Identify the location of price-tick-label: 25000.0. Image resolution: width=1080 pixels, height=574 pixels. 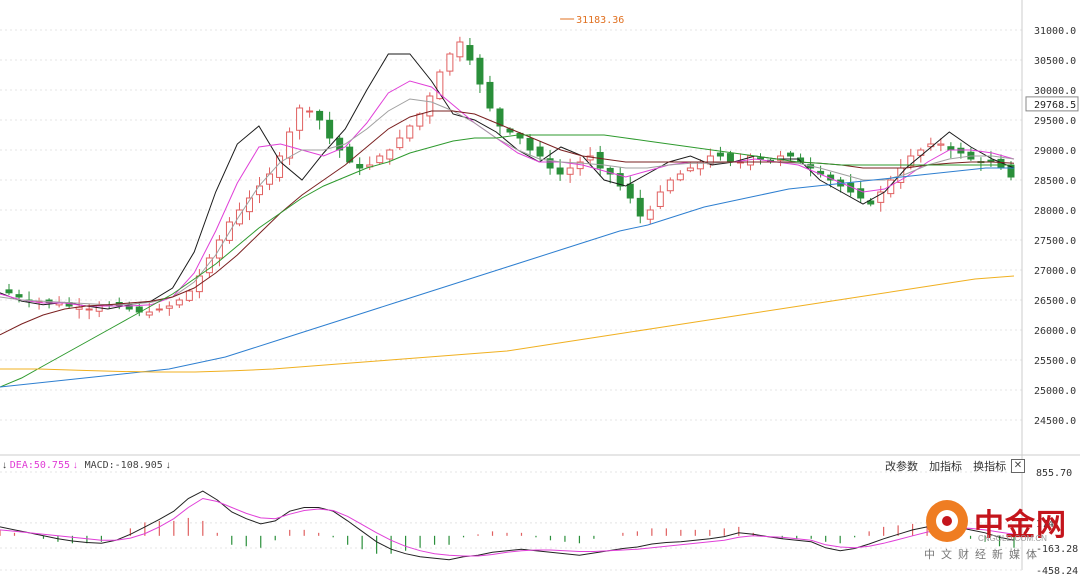
(1055, 391).